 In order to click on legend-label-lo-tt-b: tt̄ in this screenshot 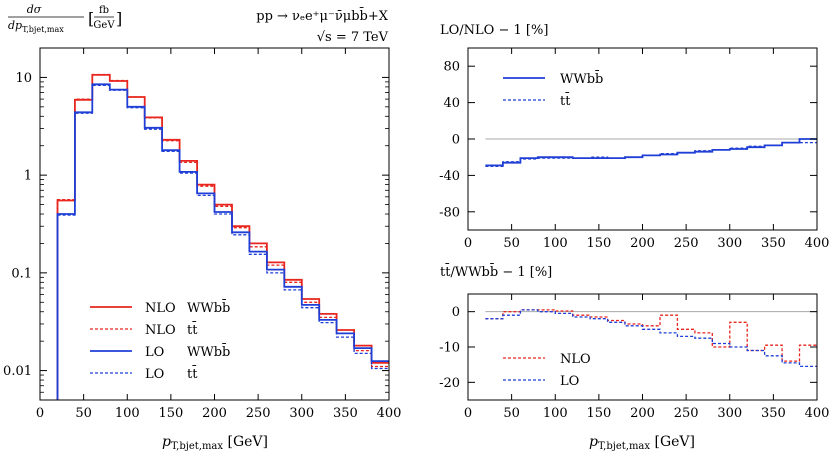, I will do `click(192, 373)`.